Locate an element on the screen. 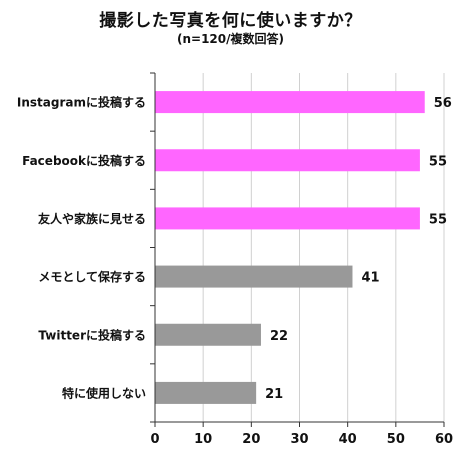  category-label: 友人や家族に見せる is located at coordinates (91, 218).